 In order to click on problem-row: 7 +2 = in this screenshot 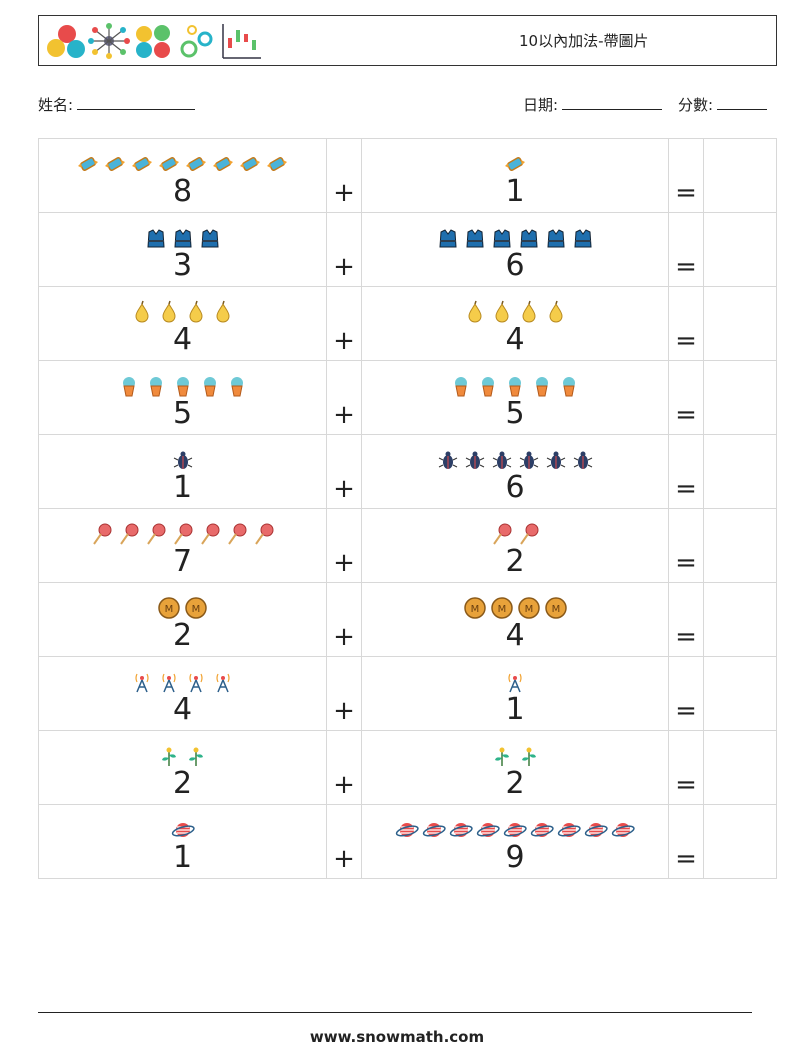, I will do `click(407, 545)`.